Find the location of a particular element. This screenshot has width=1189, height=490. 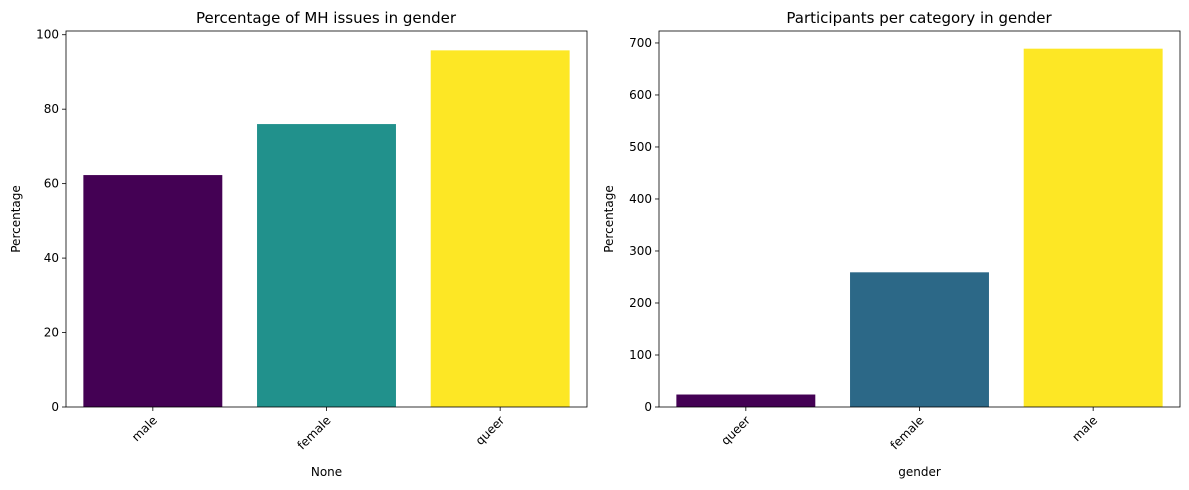

y-tick-label: 400 is located at coordinates (640, 199).